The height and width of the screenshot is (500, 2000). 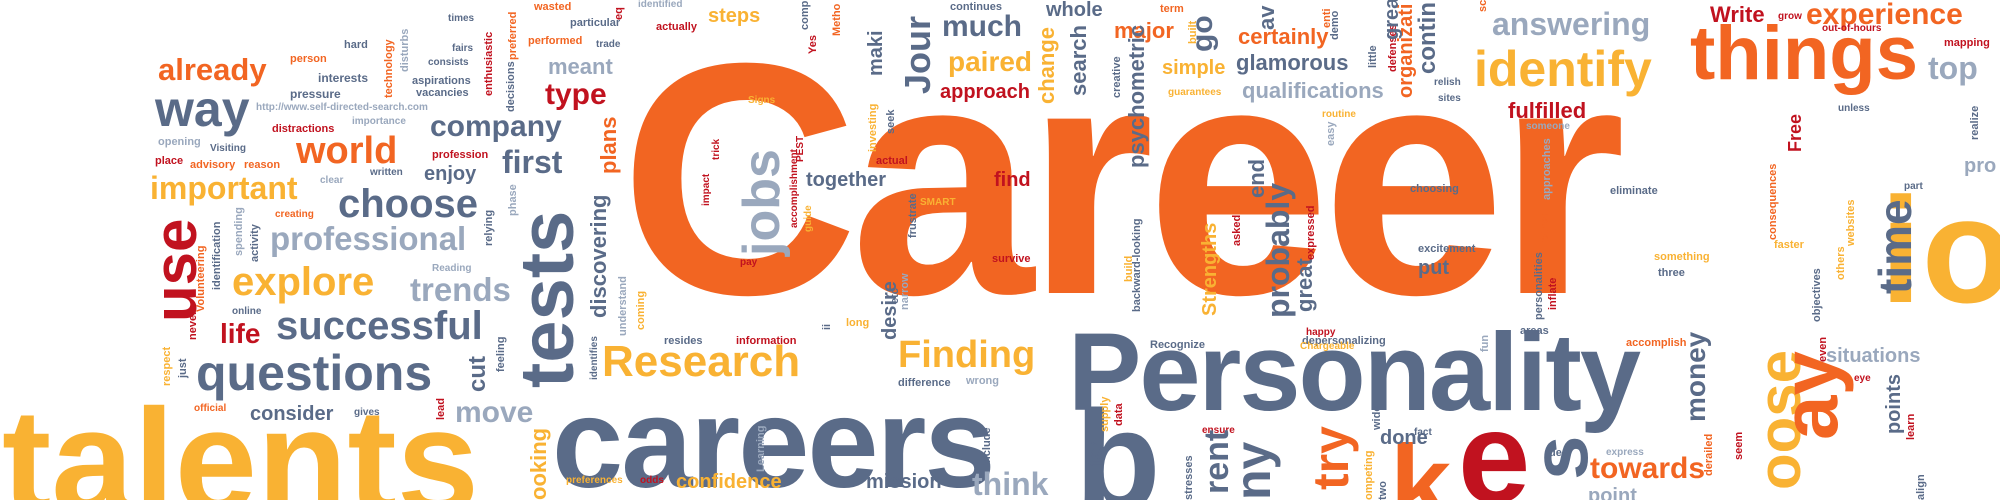 I want to click on word-important: important, so click(x=224, y=188).